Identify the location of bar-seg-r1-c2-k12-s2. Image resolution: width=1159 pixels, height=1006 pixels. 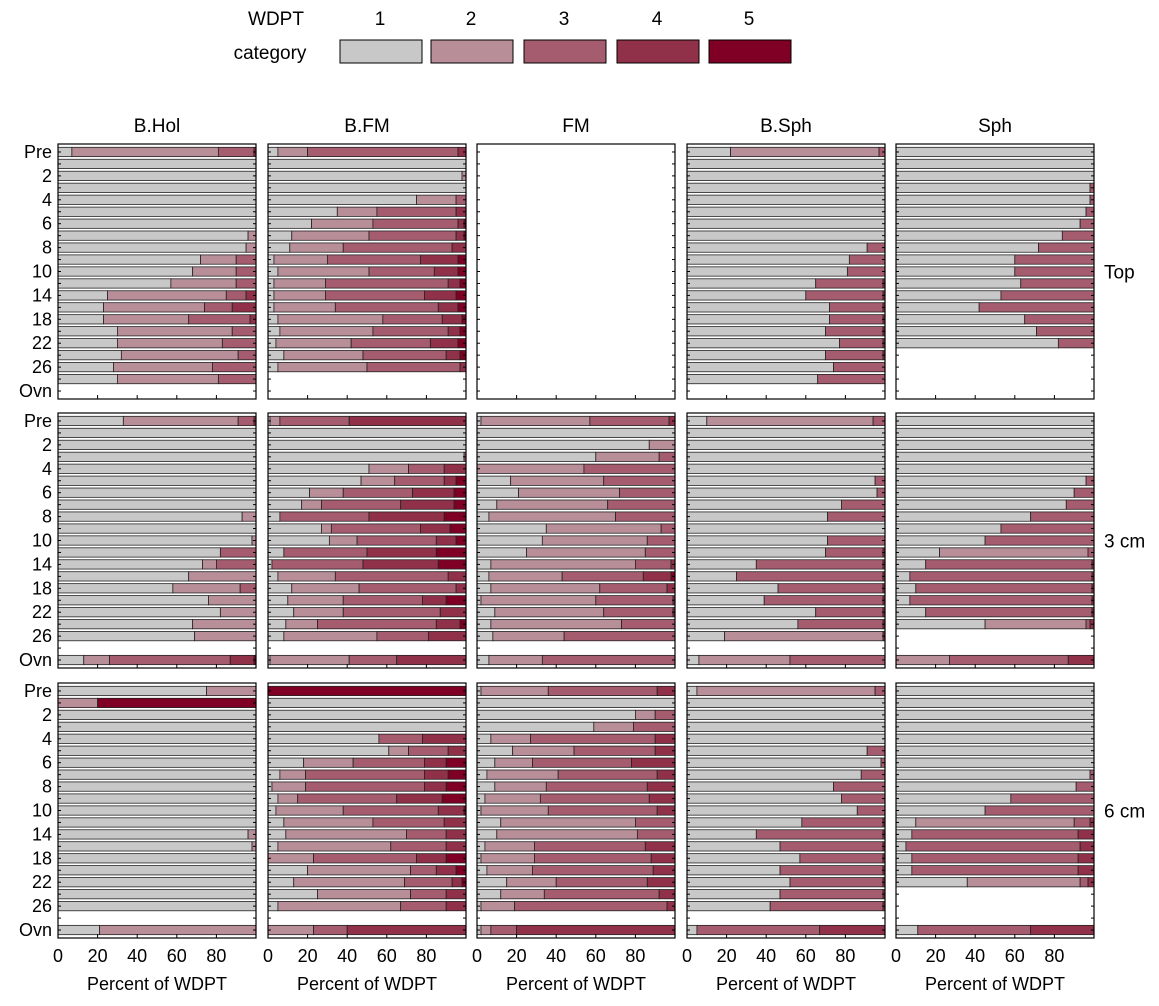
(563, 564).